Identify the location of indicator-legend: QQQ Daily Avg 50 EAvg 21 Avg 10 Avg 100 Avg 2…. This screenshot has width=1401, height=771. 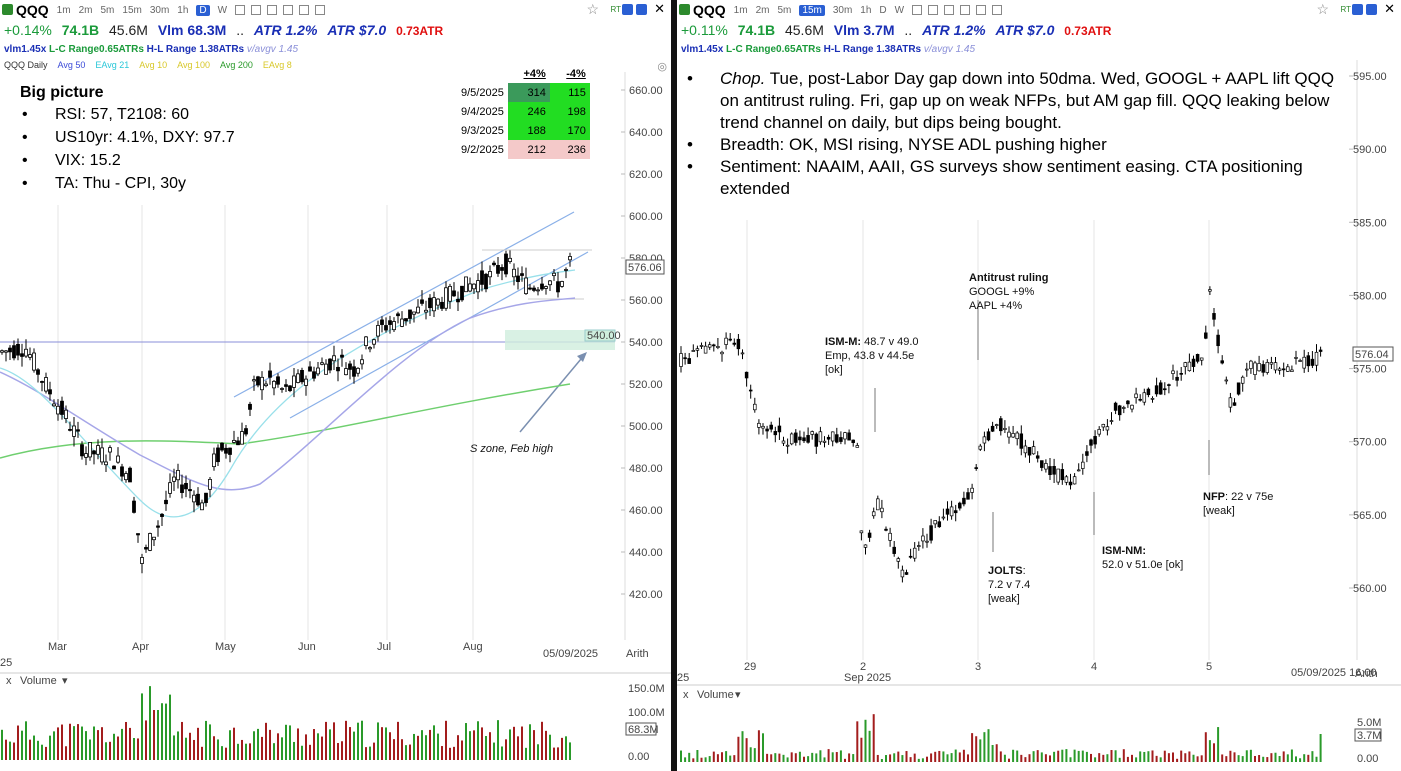
(153, 65).